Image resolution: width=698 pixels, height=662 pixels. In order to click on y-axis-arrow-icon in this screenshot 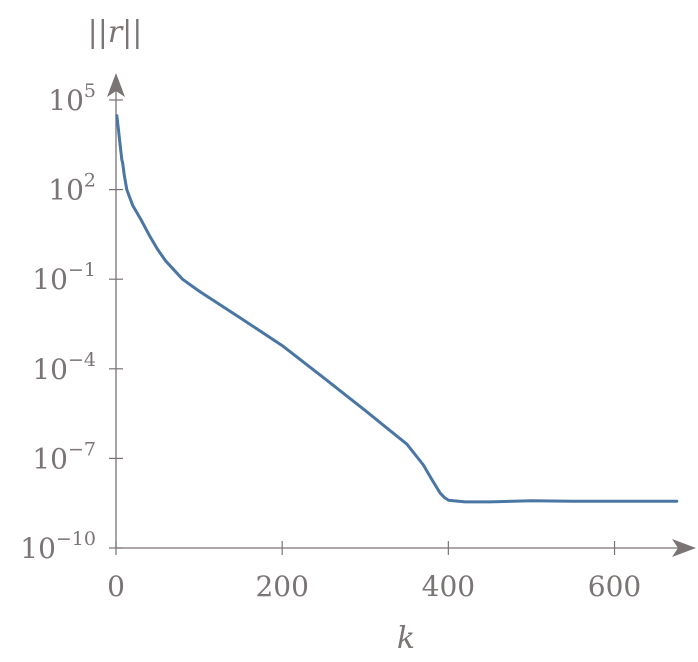, I will do `click(116, 85)`.